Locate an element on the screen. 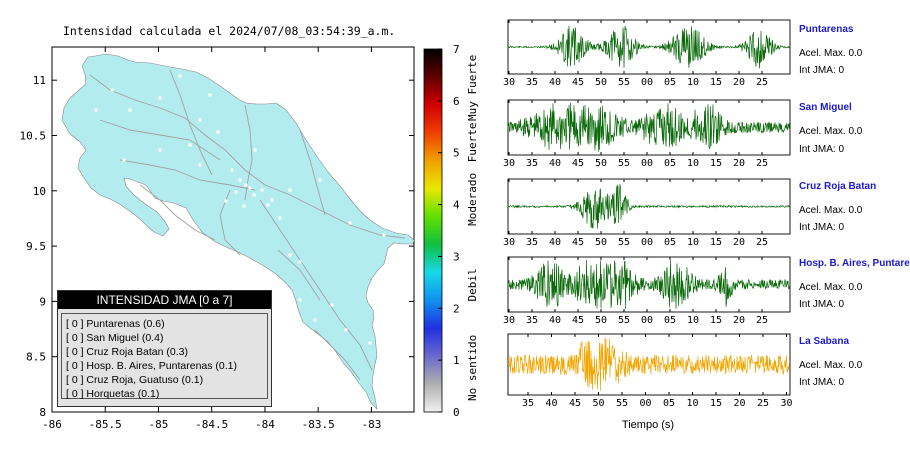  x-axis-label: Tiempo (s) is located at coordinates (648, 425).